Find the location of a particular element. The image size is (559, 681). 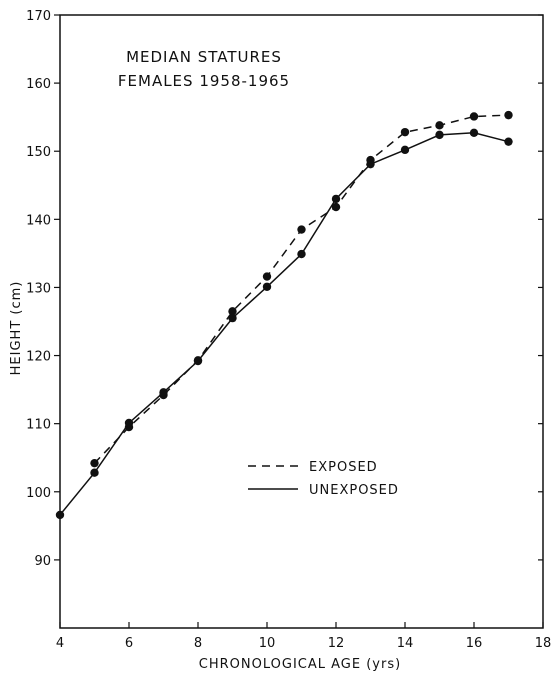

legend: EXPOSED UNEXPOSED is located at coordinates (323, 479).